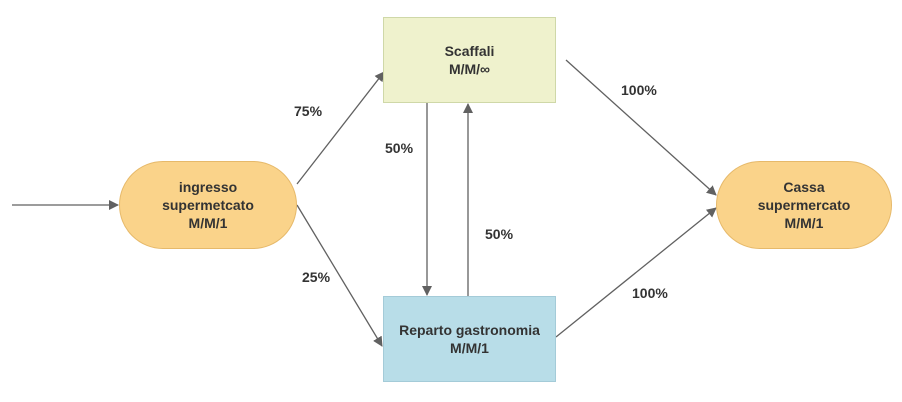  I want to click on node-entrance: ingresso supermetcato M/M/1, so click(208, 205).